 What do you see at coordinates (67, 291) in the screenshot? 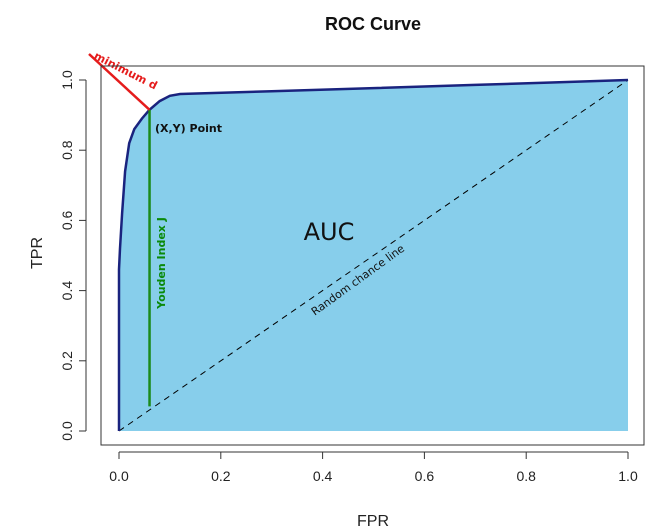
I see `y-tick-label: 0.4` at bounding box center [67, 291].